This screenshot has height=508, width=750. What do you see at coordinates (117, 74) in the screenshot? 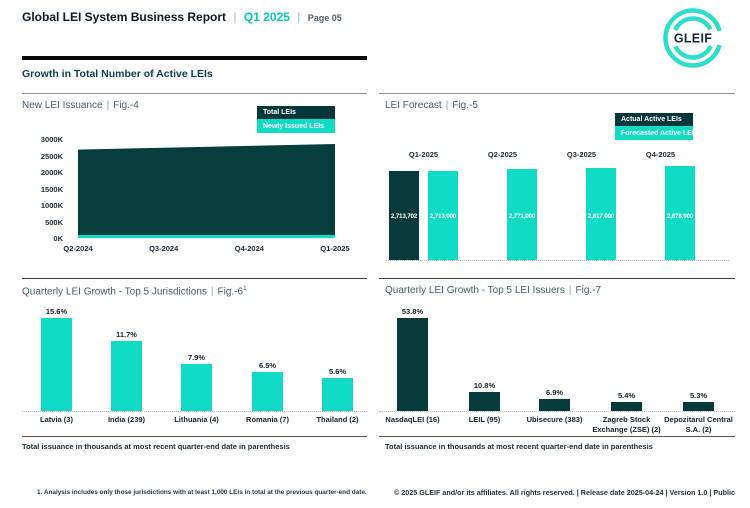
I see `section-title: Growth in Total Number of Active LEIs` at bounding box center [117, 74].